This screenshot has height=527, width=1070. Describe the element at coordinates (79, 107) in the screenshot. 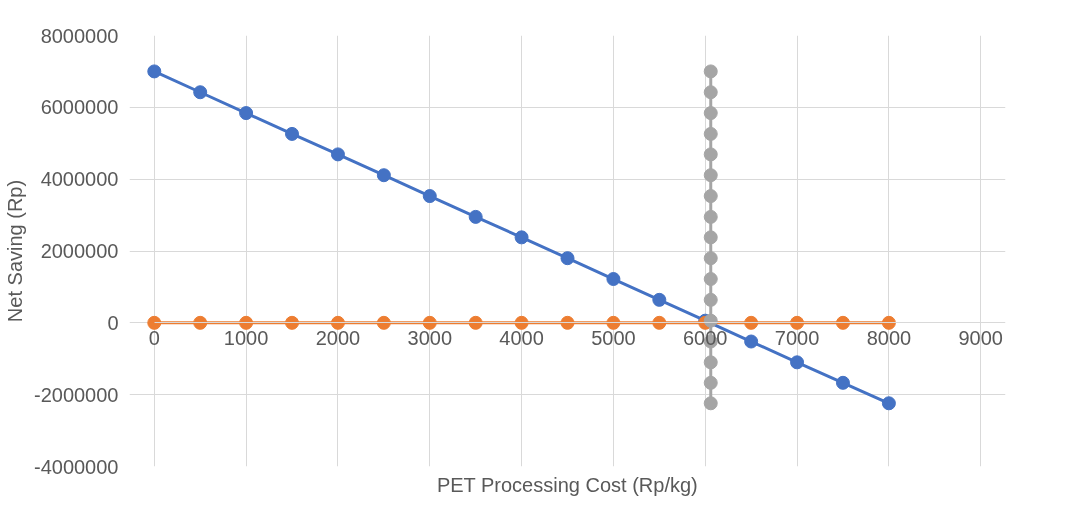

I see `y-tick-label: 6000000` at that location.